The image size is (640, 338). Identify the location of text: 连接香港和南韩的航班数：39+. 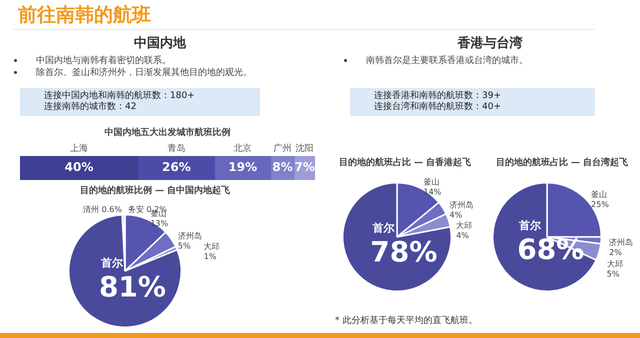
(437, 96).